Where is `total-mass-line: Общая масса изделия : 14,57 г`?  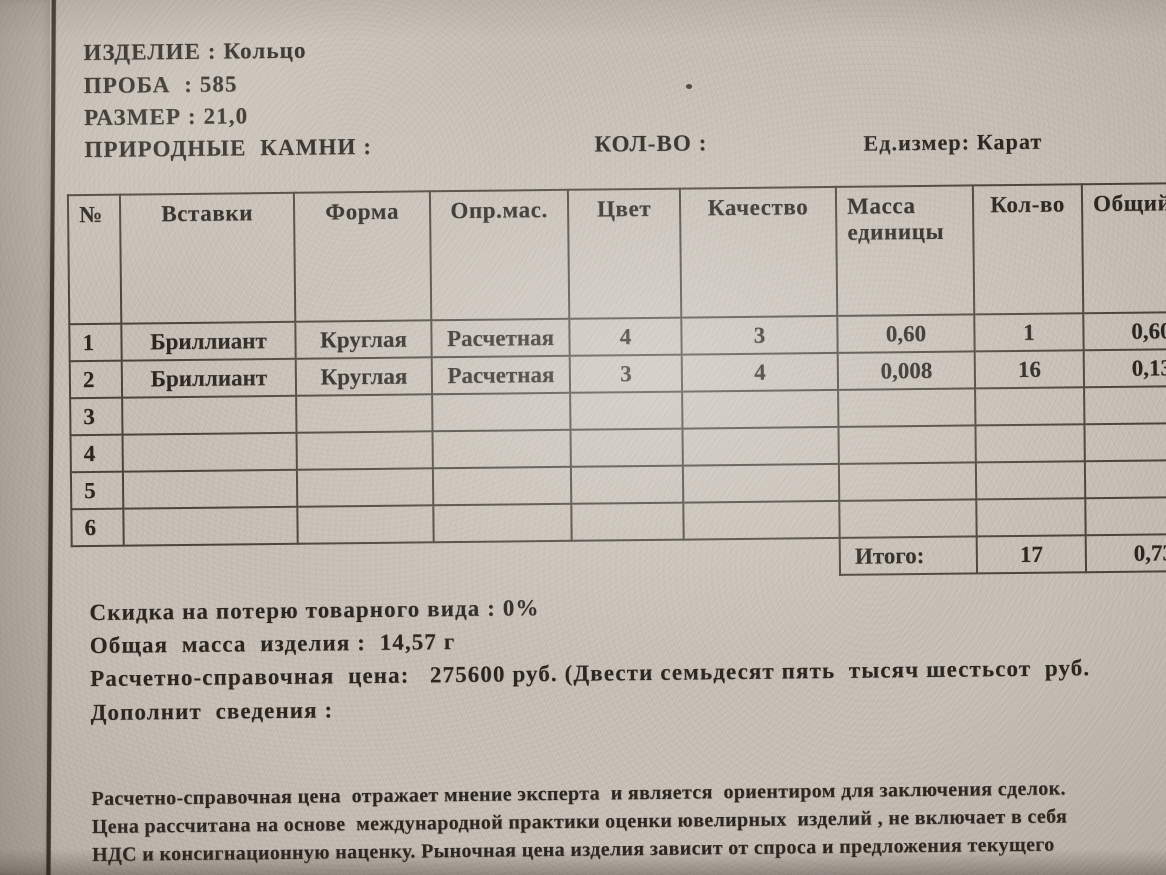 total-mass-line: Общая масса изделия : 14,57 г is located at coordinates (272, 644).